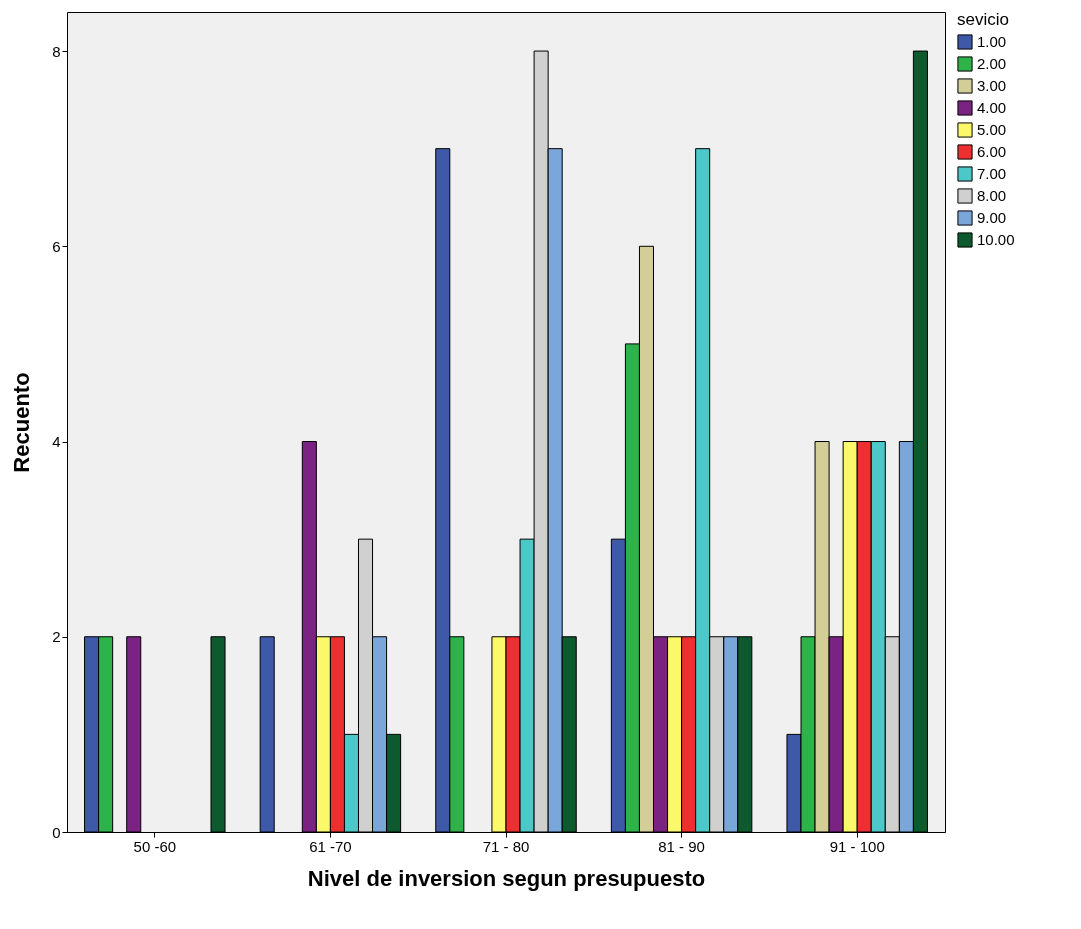 The height and width of the screenshot is (929, 1081). I want to click on legend-label: 4.00, so click(992, 107).